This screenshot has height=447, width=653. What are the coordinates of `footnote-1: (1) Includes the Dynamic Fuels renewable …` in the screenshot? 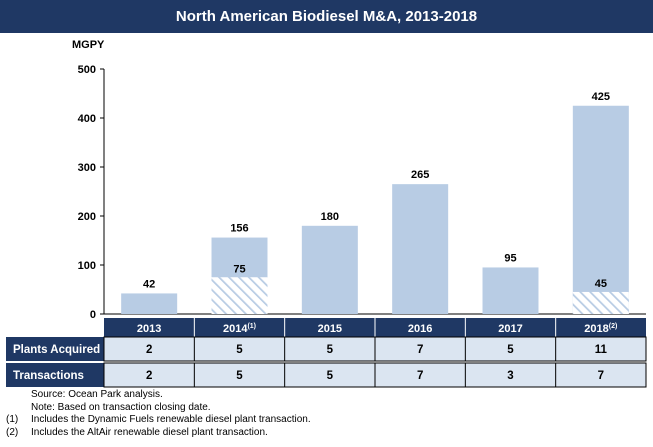 It's located at (158, 420).